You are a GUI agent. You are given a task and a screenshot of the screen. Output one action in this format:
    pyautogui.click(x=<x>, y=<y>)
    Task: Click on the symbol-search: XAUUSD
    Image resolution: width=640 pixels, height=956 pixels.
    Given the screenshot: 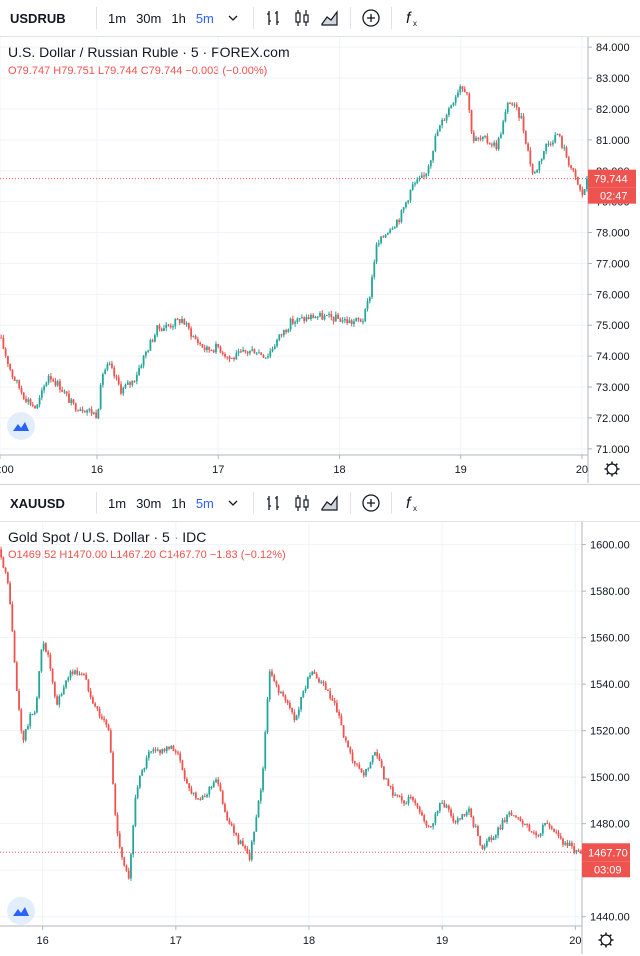 What is the action you would take?
    pyautogui.click(x=37, y=503)
    